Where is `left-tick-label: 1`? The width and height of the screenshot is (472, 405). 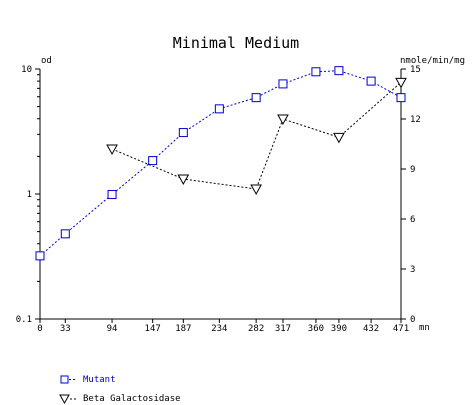 left-tick-label: 1 is located at coordinates (29, 195).